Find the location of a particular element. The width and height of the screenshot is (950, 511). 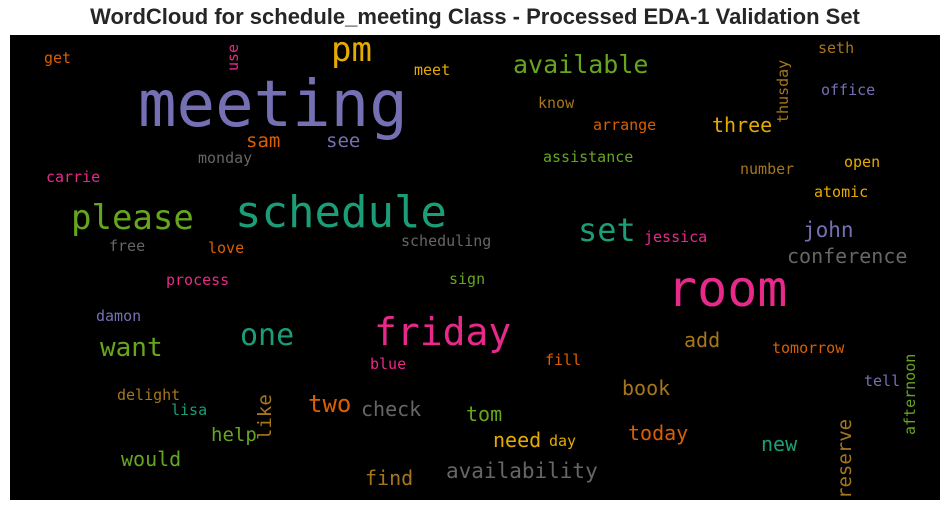

word-want: want is located at coordinates (131, 348).